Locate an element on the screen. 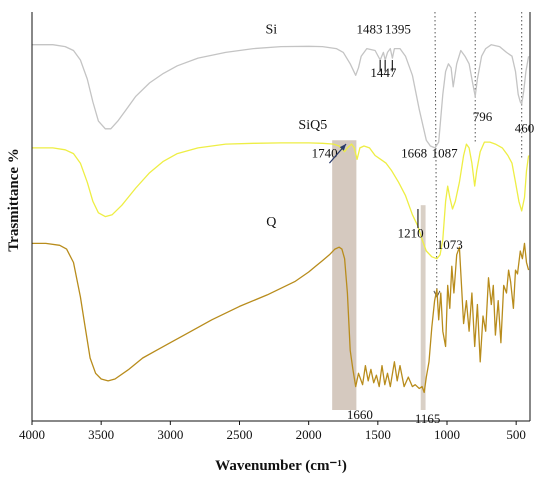  peak-label-1660: 1660 is located at coordinates (360, 414).